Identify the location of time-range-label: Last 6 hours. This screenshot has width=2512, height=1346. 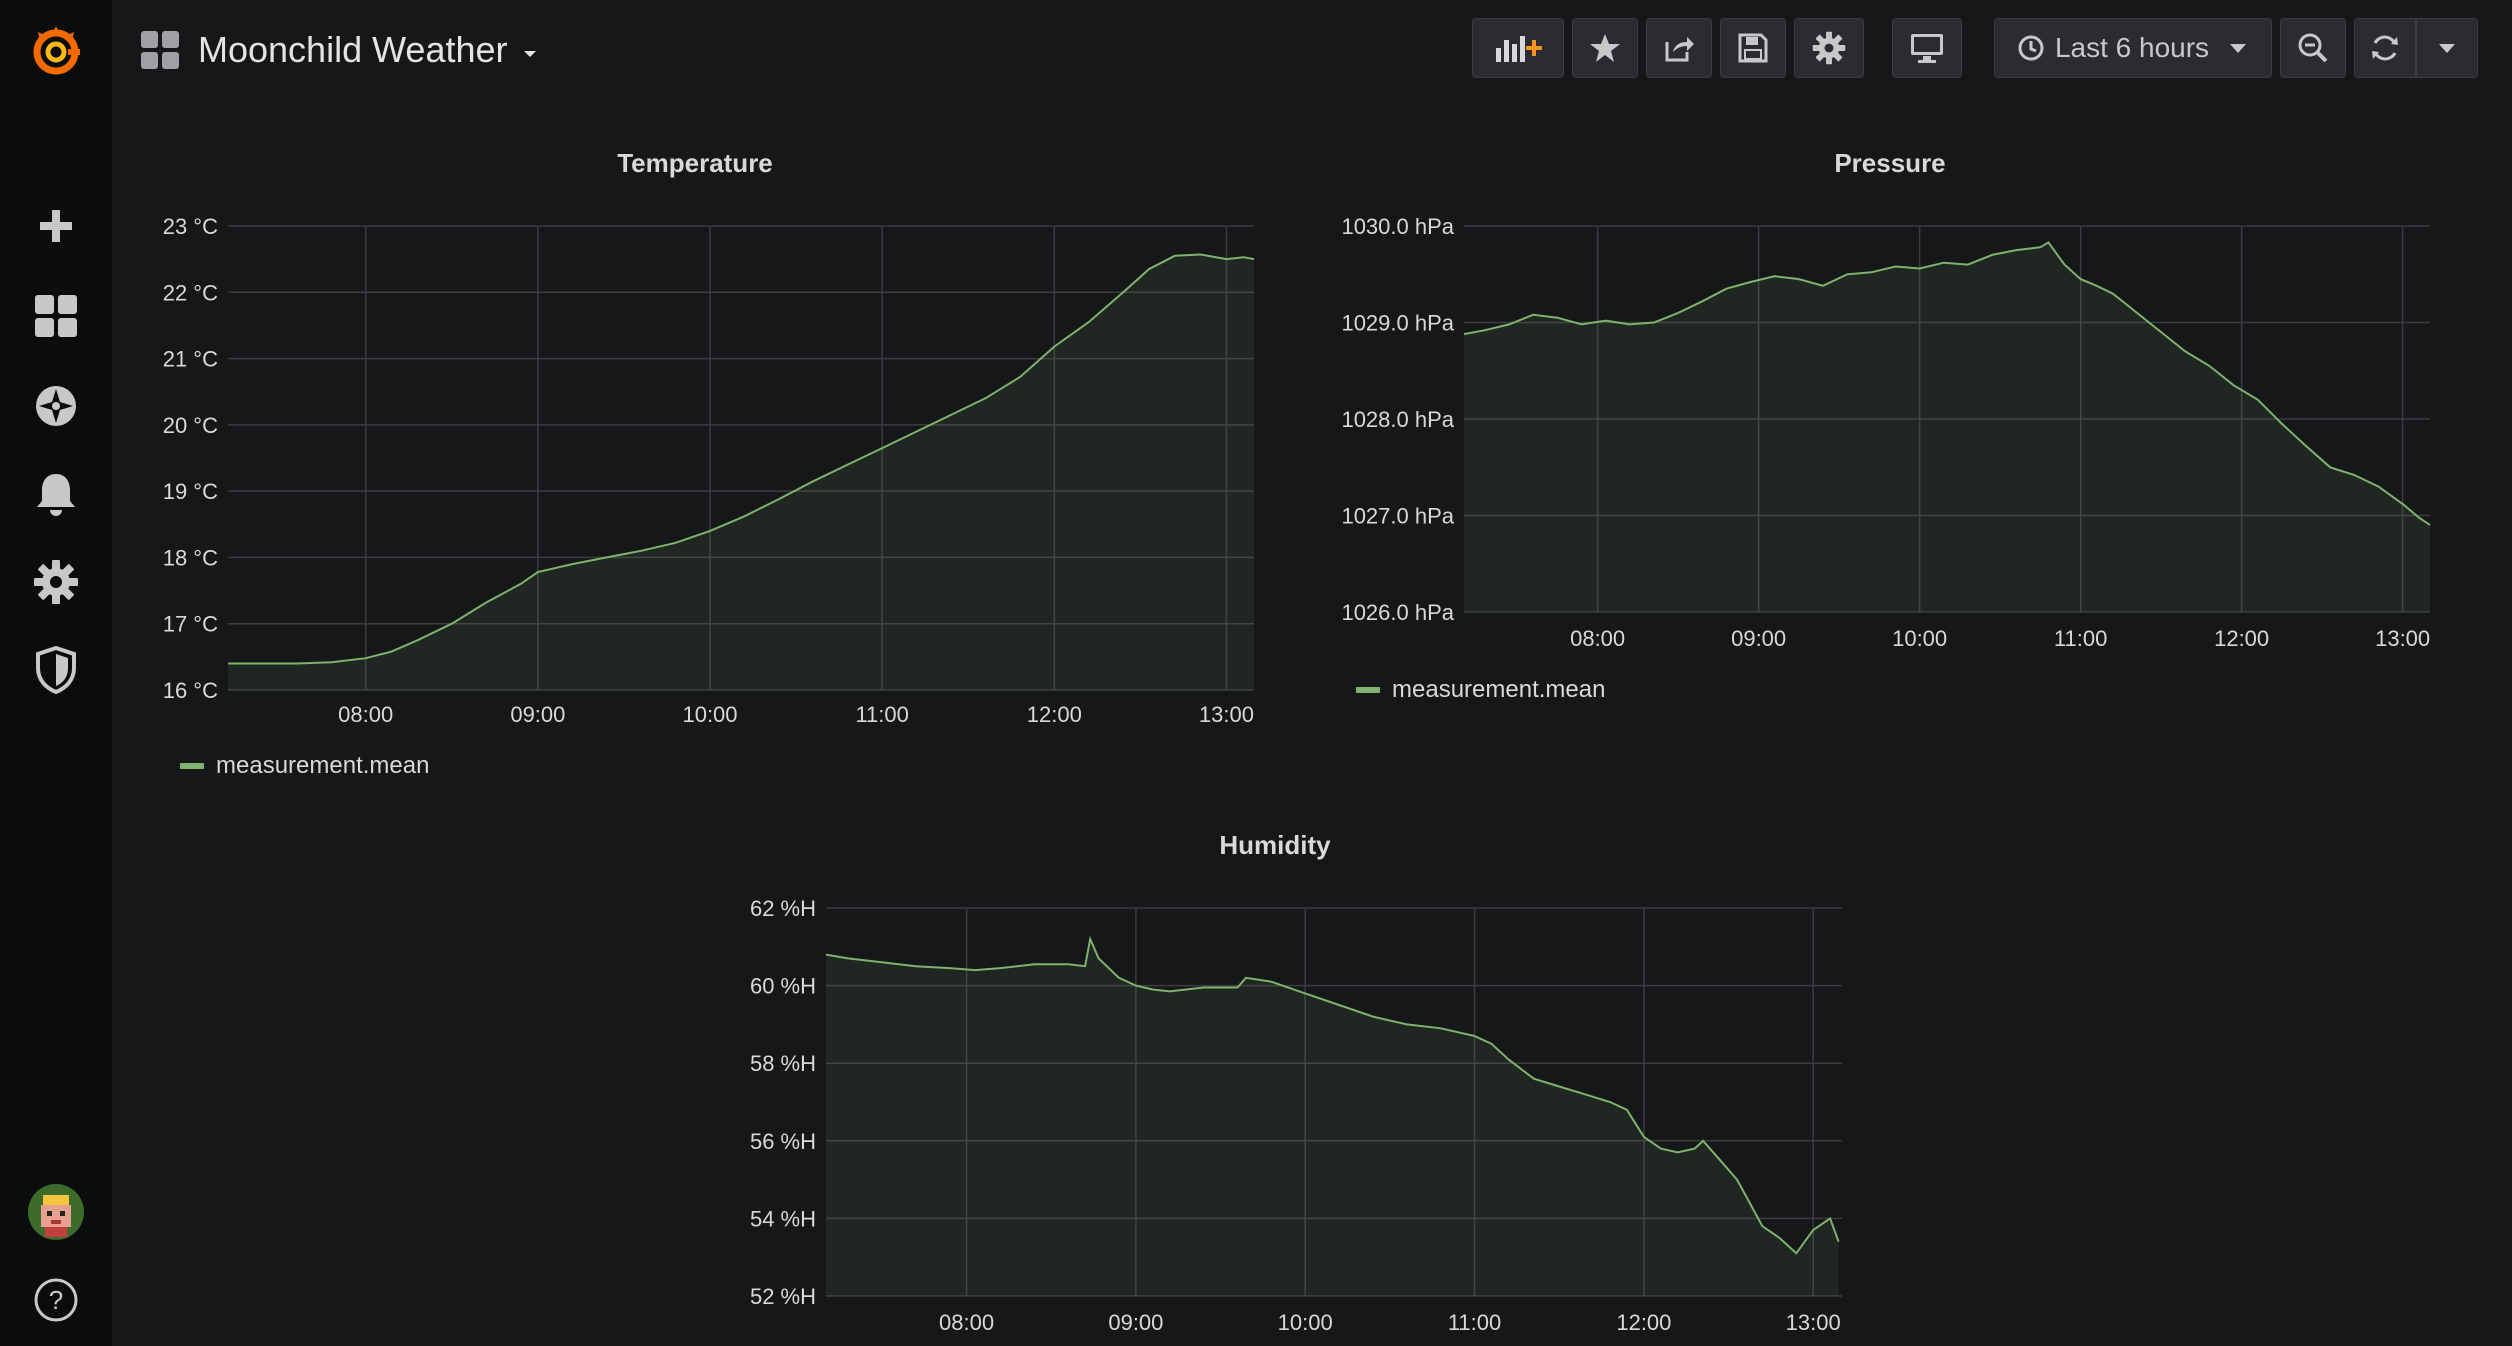
(2132, 47).